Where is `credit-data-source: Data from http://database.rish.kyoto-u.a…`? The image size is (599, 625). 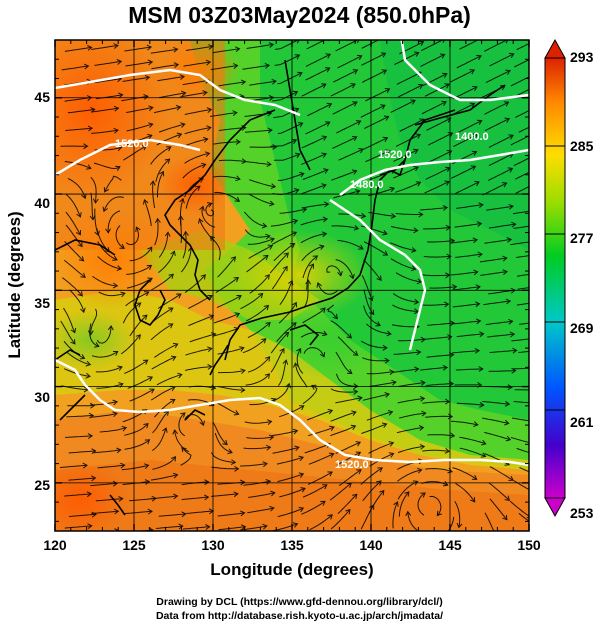 credit-data-source: Data from http://database.rish.kyoto-u.a… is located at coordinates (299, 616).